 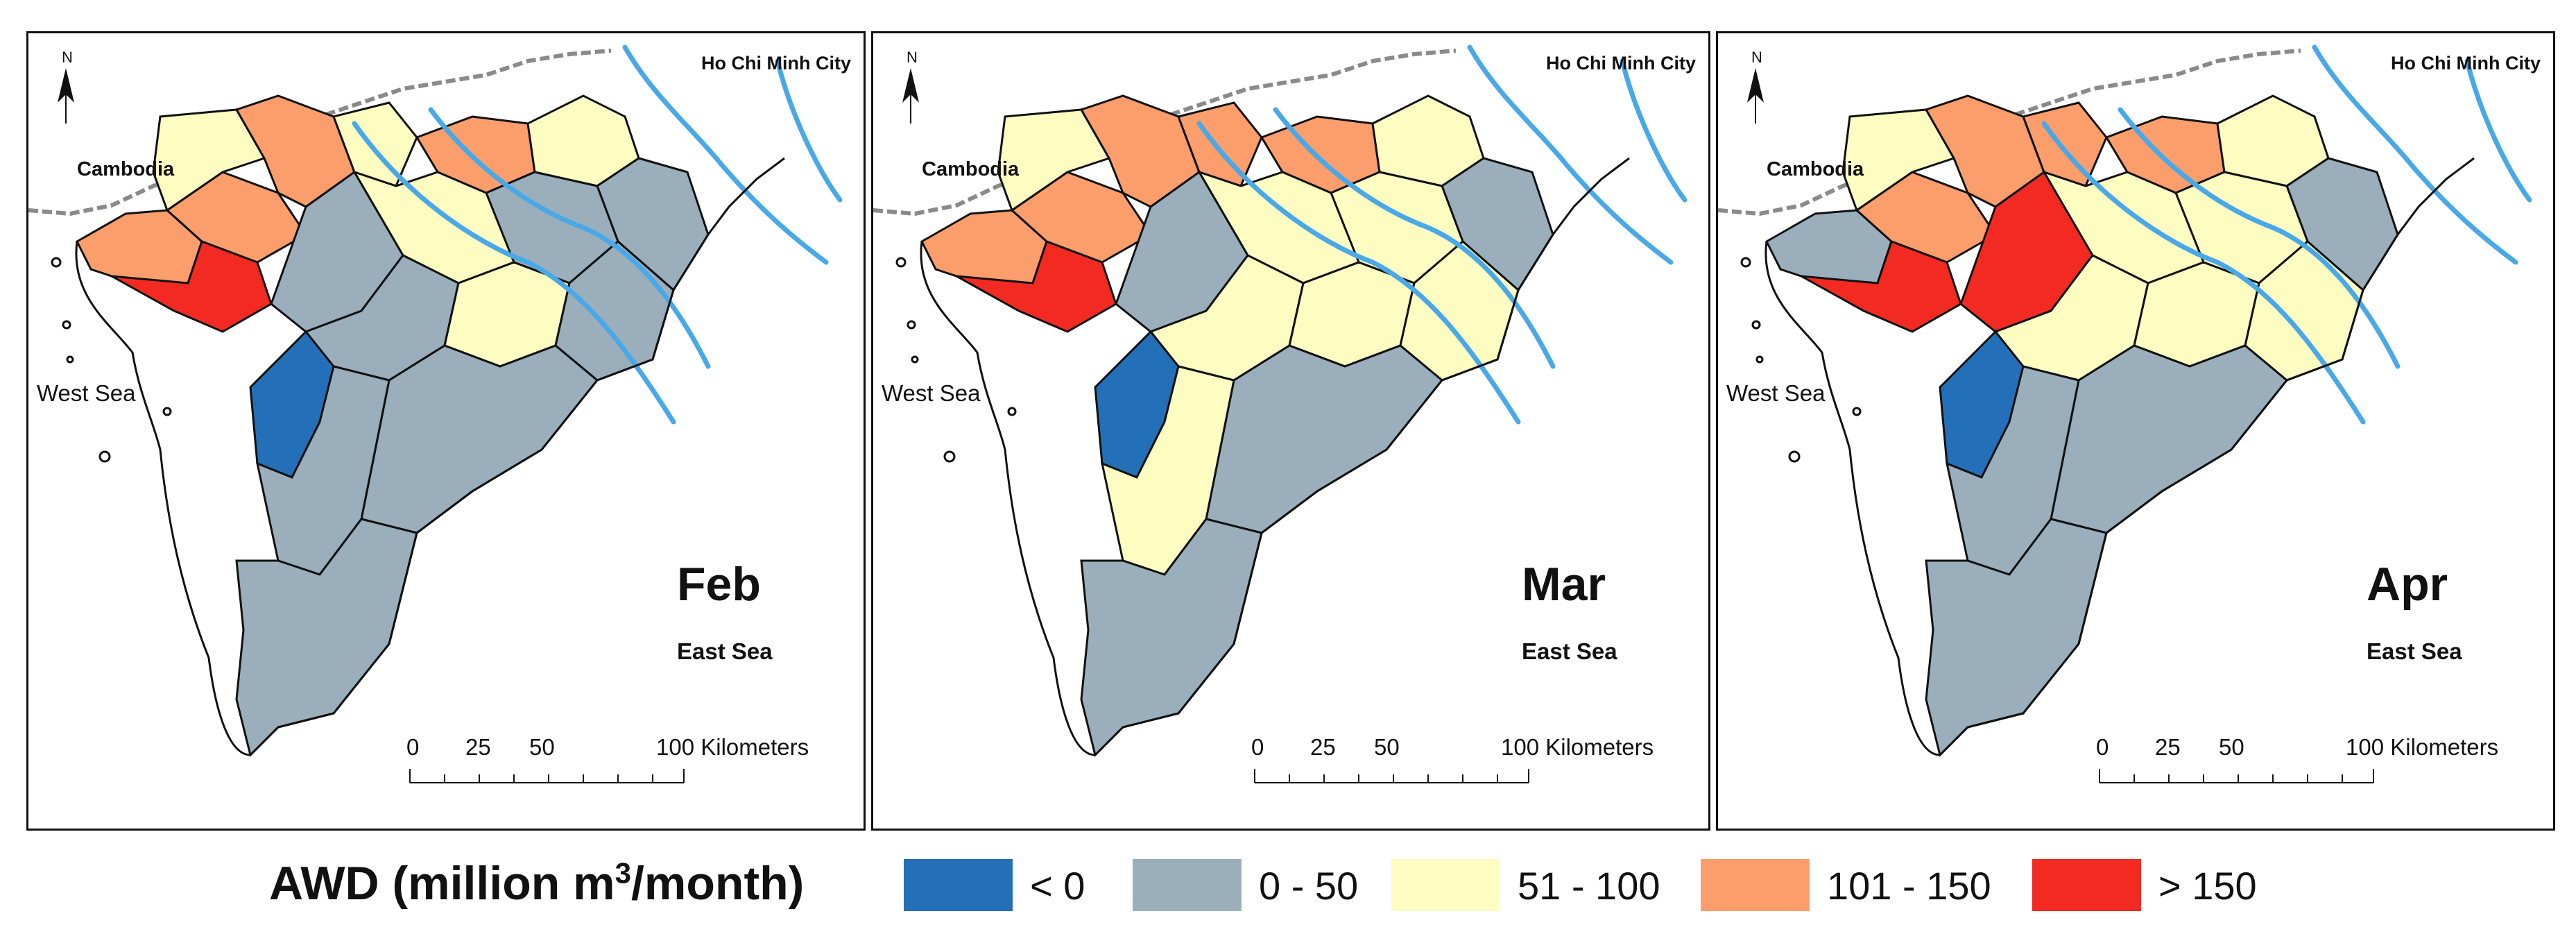 I want to click on legend-label-cat-150-plus: > 150, so click(x=2207, y=886).